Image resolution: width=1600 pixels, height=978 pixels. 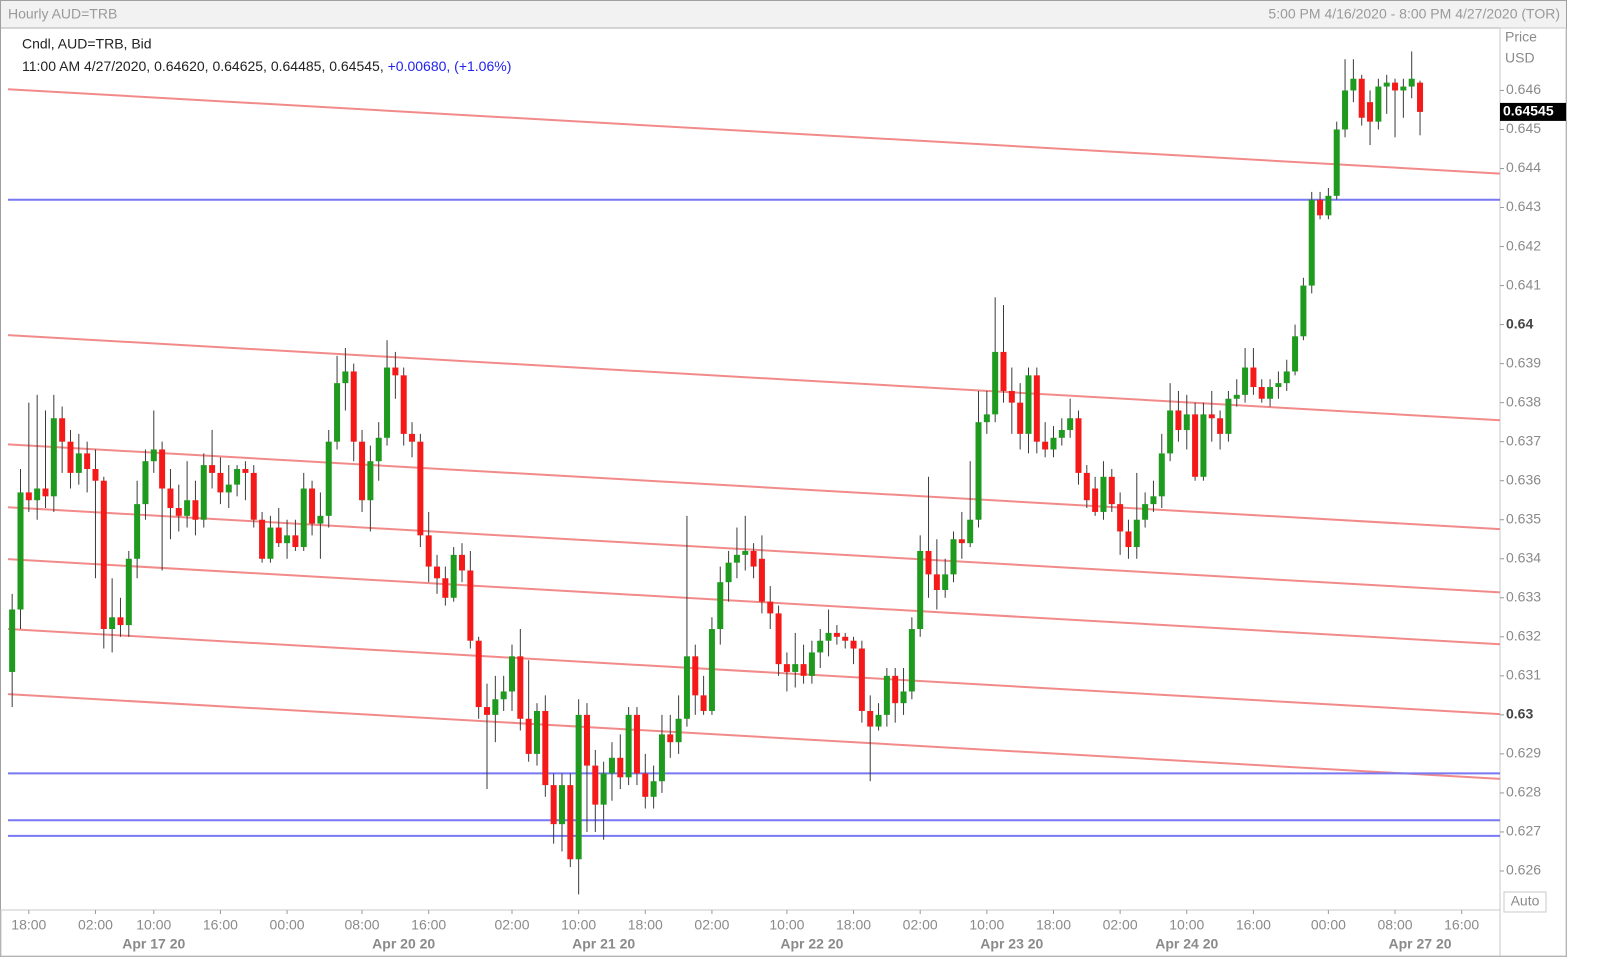 I want to click on y-tick-label: 0.632, so click(x=1523, y=636).